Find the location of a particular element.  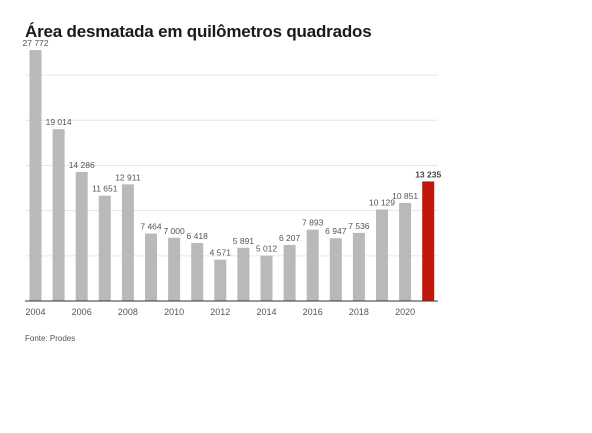

x-tick-2012: 2012 is located at coordinates (220, 312).